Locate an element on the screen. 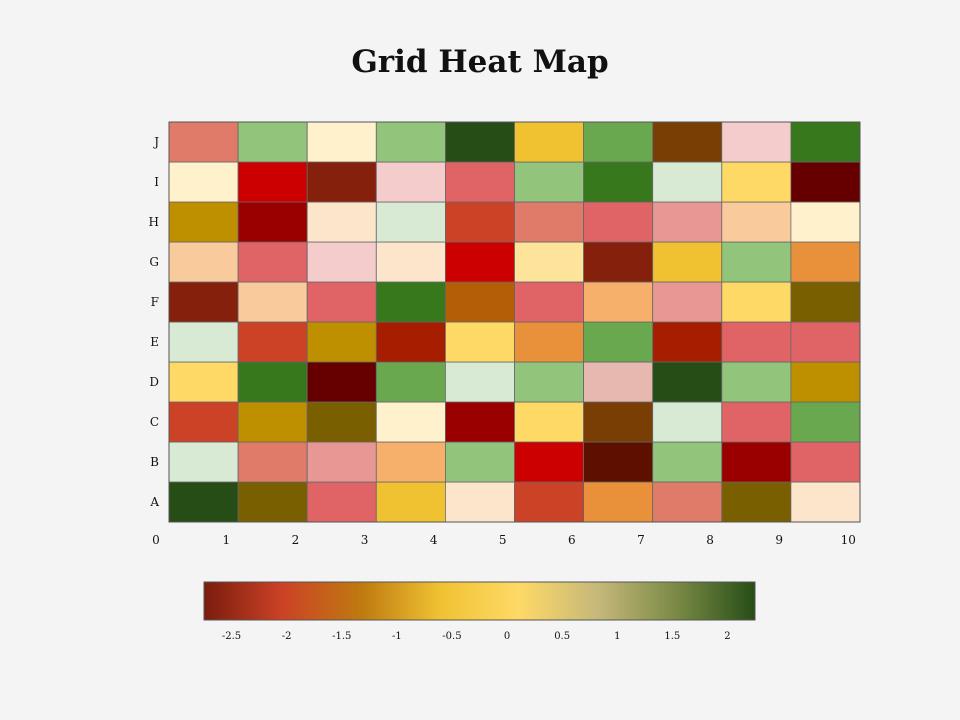 The image size is (960, 720). colorbar-tick-label: 2 is located at coordinates (727, 636).